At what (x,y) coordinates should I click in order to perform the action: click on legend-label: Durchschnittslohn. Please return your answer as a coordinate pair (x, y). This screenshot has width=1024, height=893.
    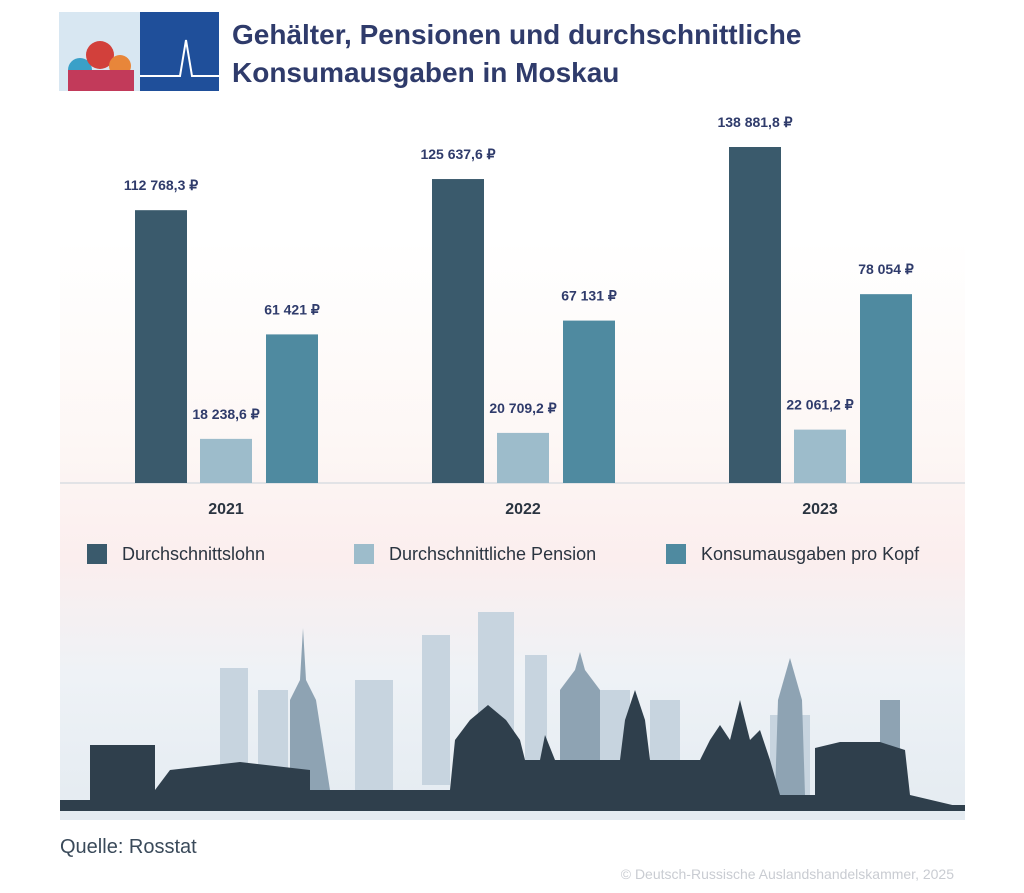
    Looking at the image, I should click on (193, 554).